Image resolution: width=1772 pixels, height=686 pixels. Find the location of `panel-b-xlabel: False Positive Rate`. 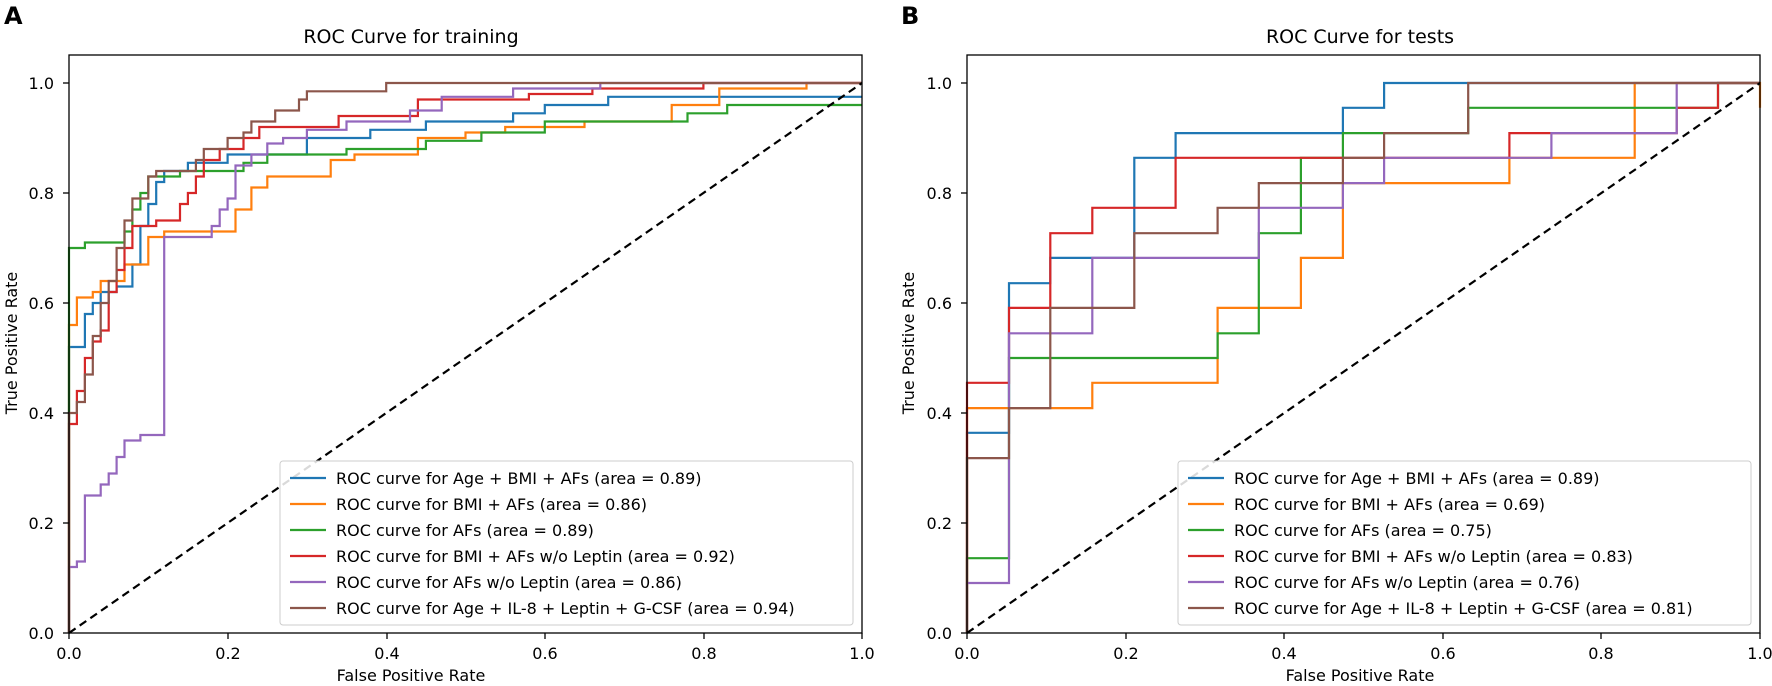

panel-b-xlabel: False Positive Rate is located at coordinates (1360, 675).